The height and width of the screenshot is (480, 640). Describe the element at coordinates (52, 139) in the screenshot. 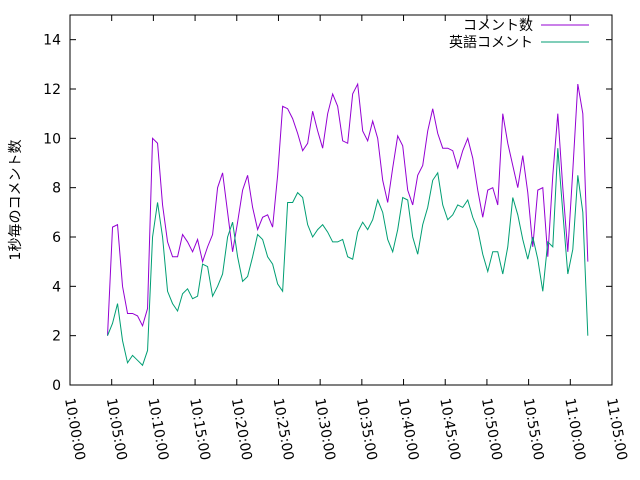

I see `y-tick-label: 10` at that location.